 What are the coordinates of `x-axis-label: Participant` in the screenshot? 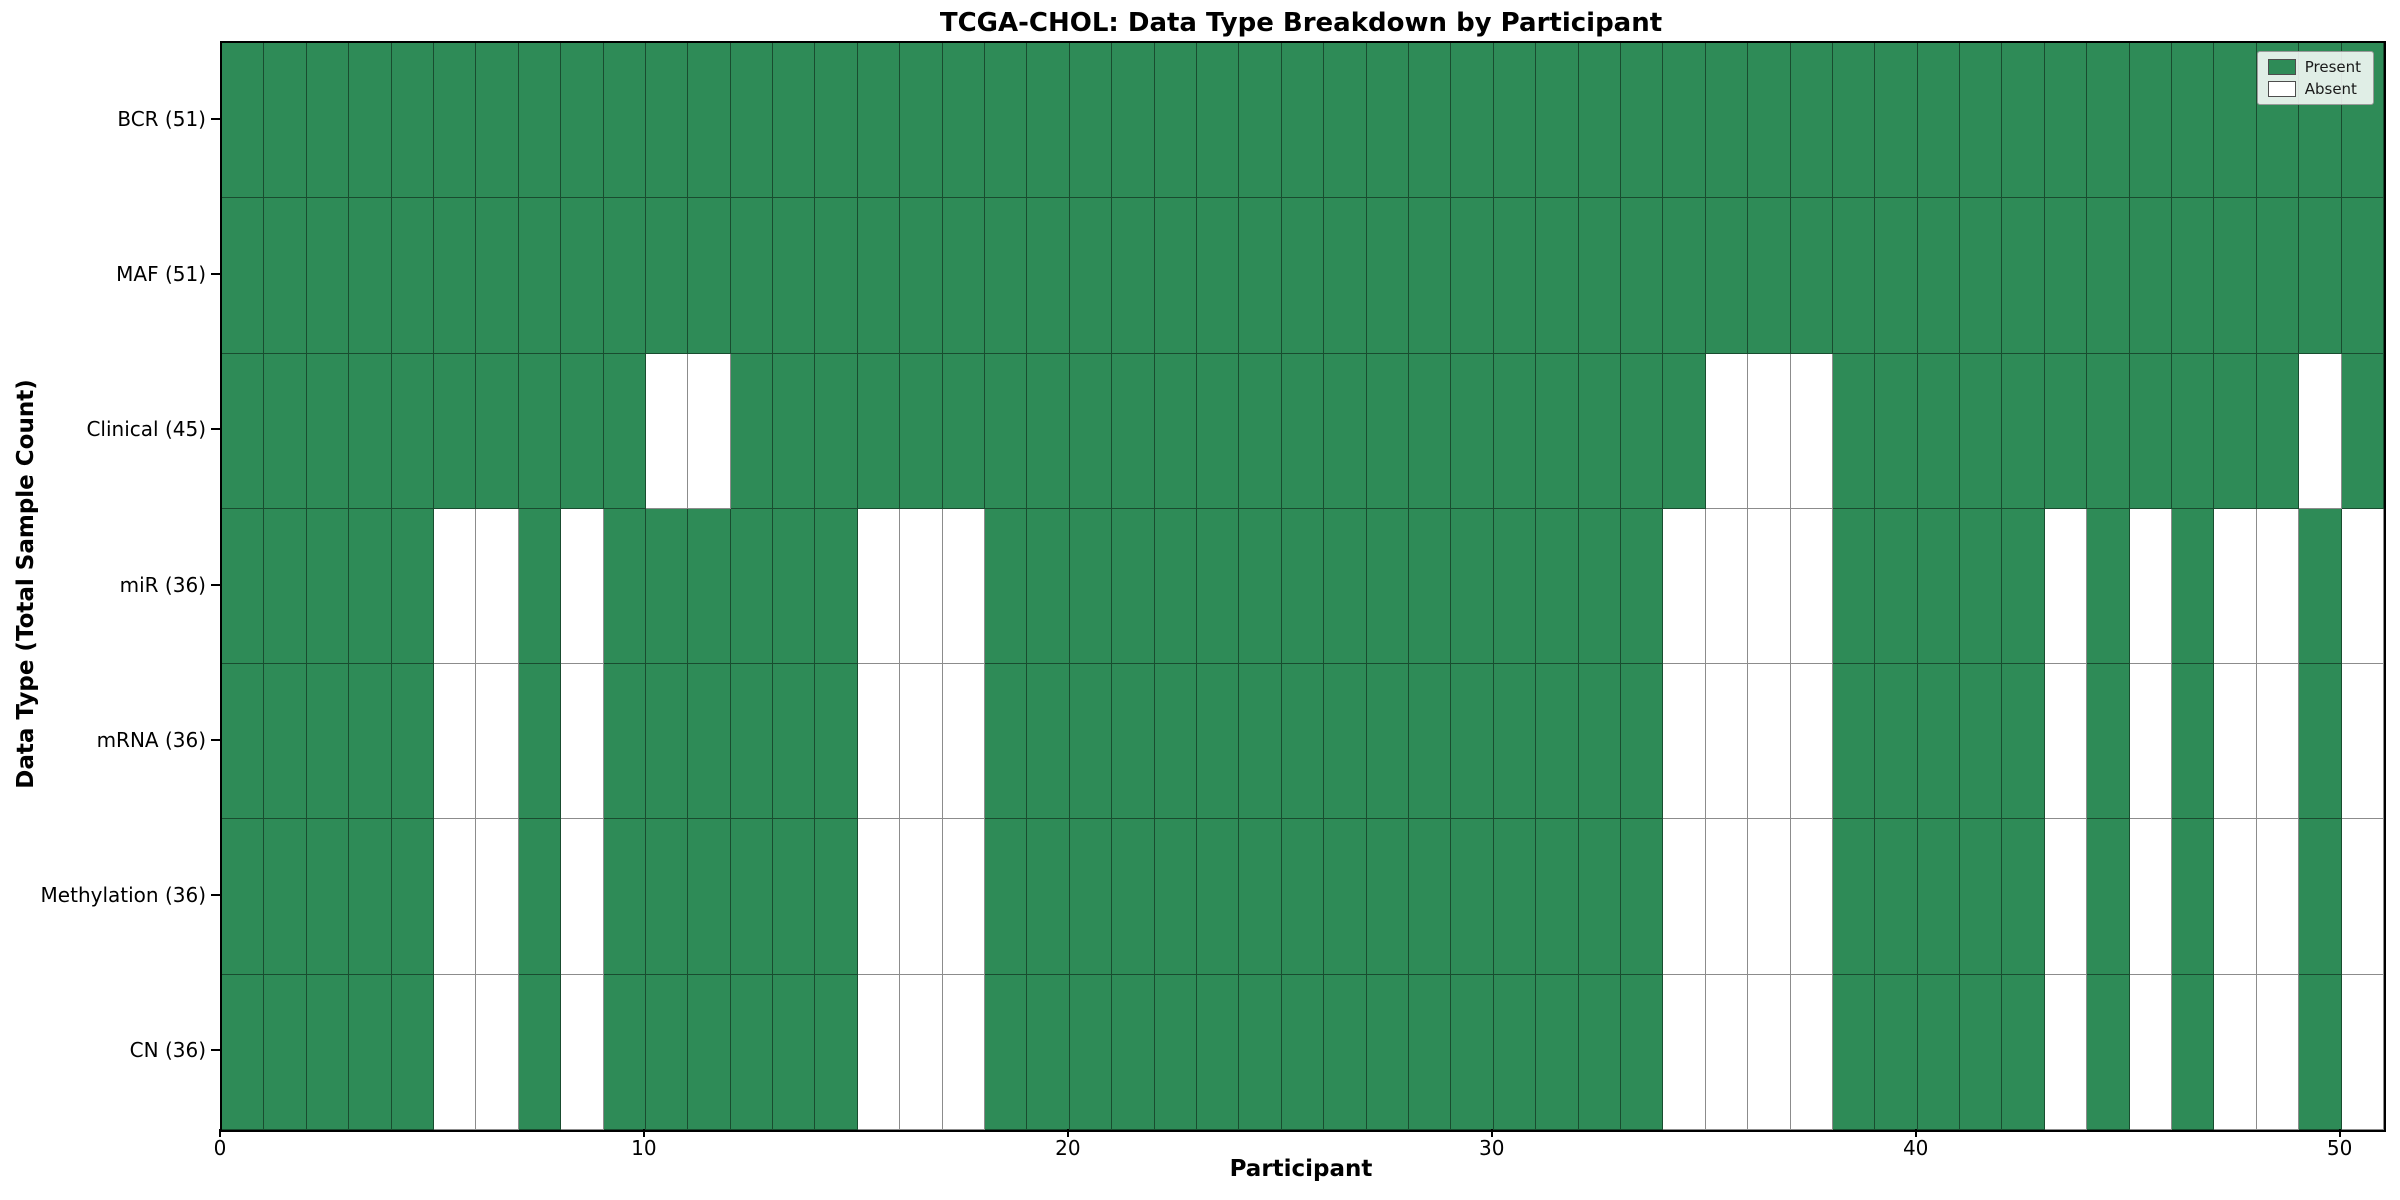 It's located at (1301, 1169).